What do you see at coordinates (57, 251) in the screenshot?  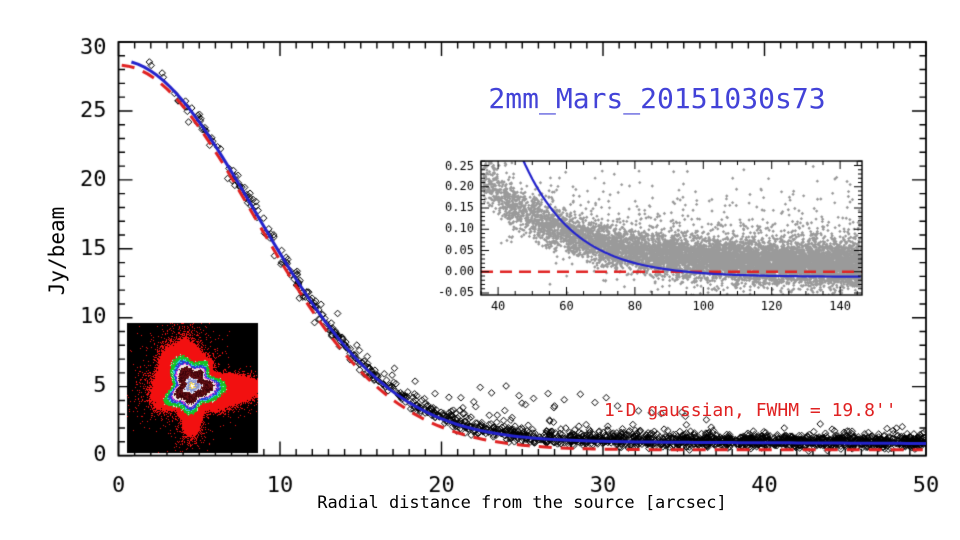 I see `y-axis-label: Jy/beam` at bounding box center [57, 251].